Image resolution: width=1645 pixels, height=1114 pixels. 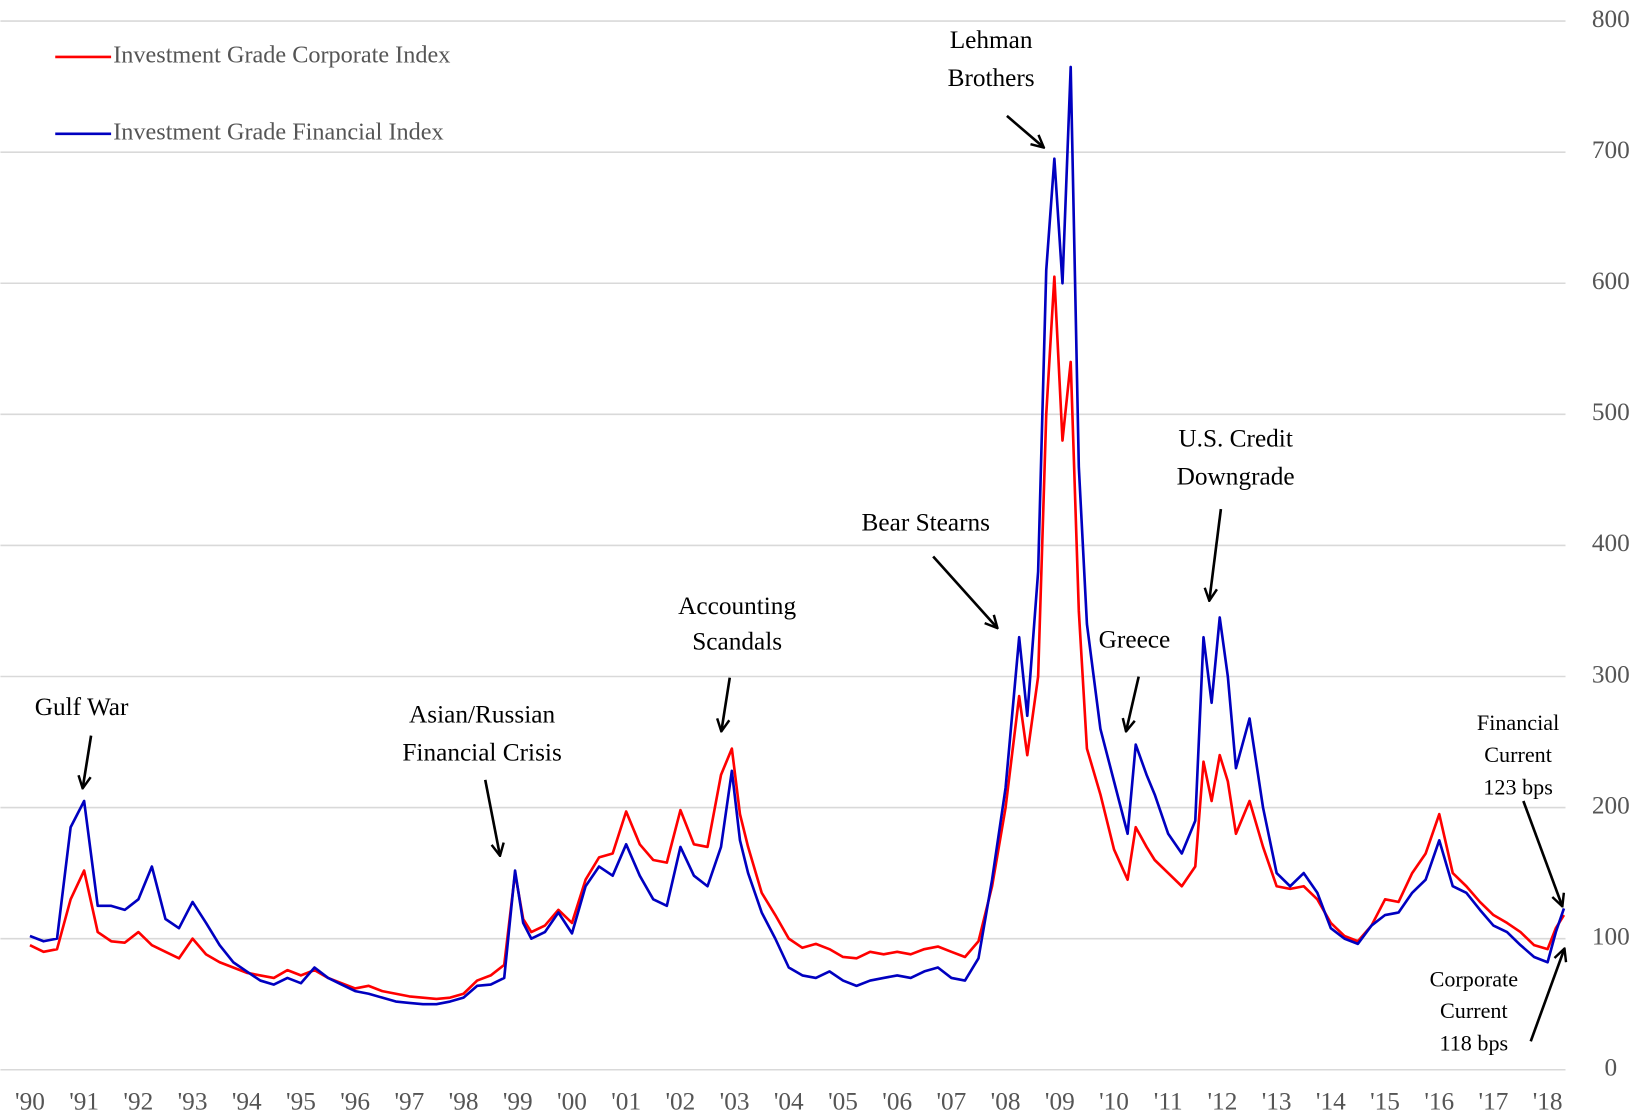 What do you see at coordinates (737, 642) in the screenshot?
I see `annotation: Scandals` at bounding box center [737, 642].